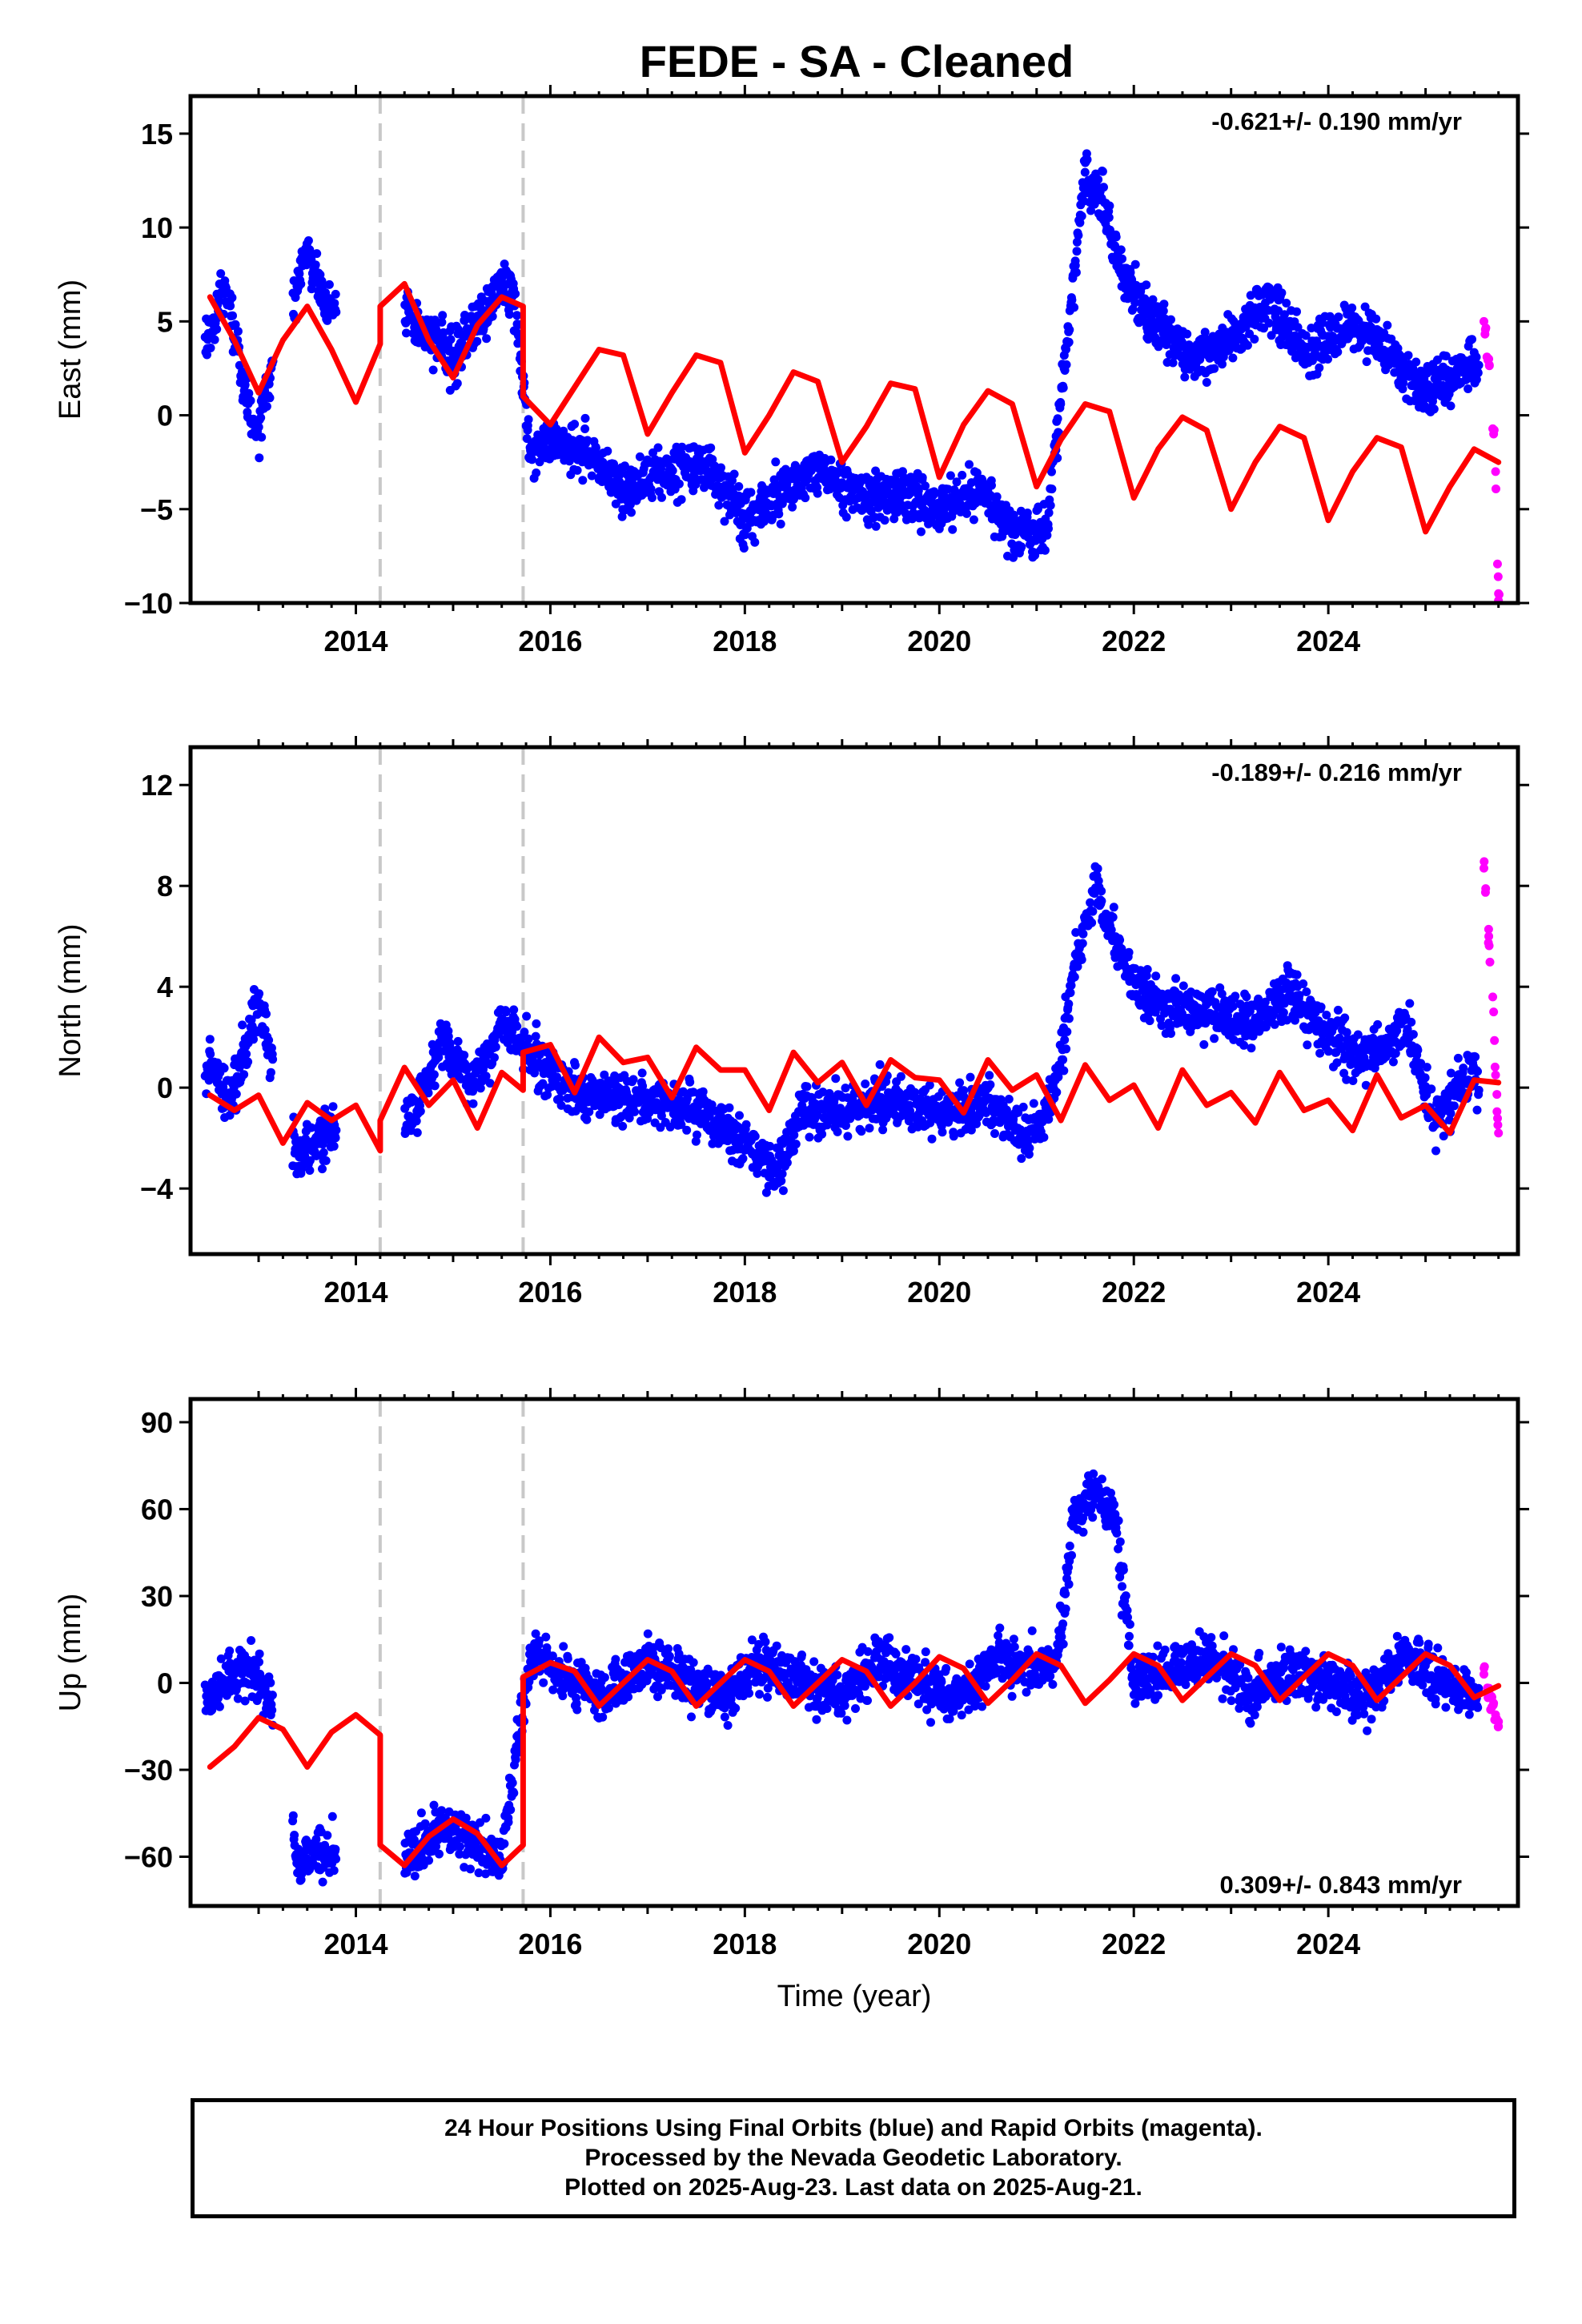  I want to click on y-tick-label: −10, so click(148, 603).